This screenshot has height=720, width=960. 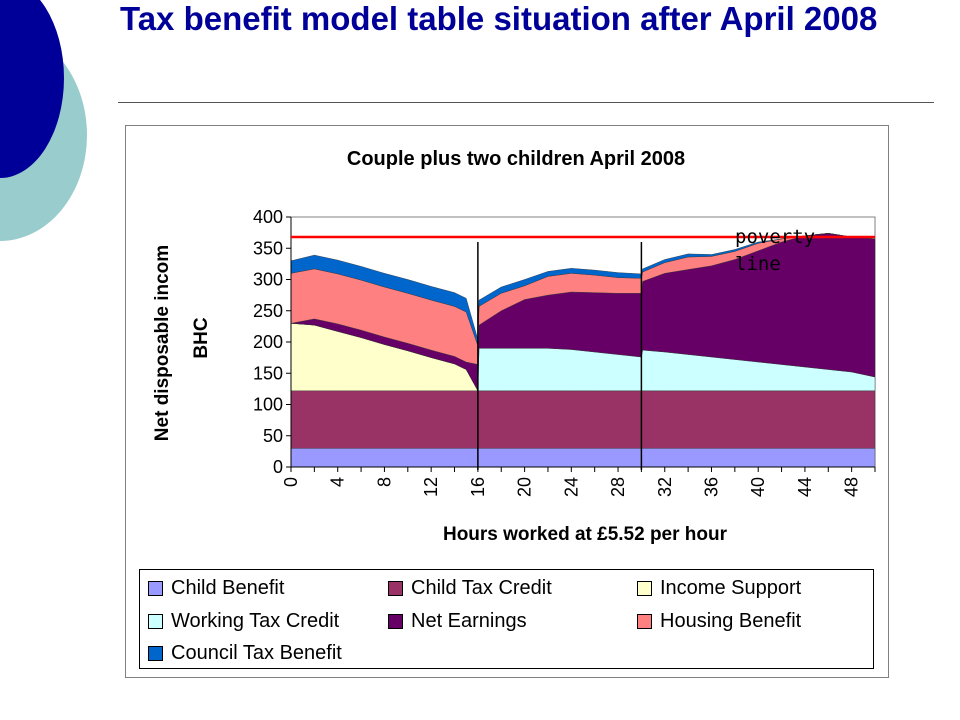 I want to click on slide-decoration, so click(x=43, y=120).